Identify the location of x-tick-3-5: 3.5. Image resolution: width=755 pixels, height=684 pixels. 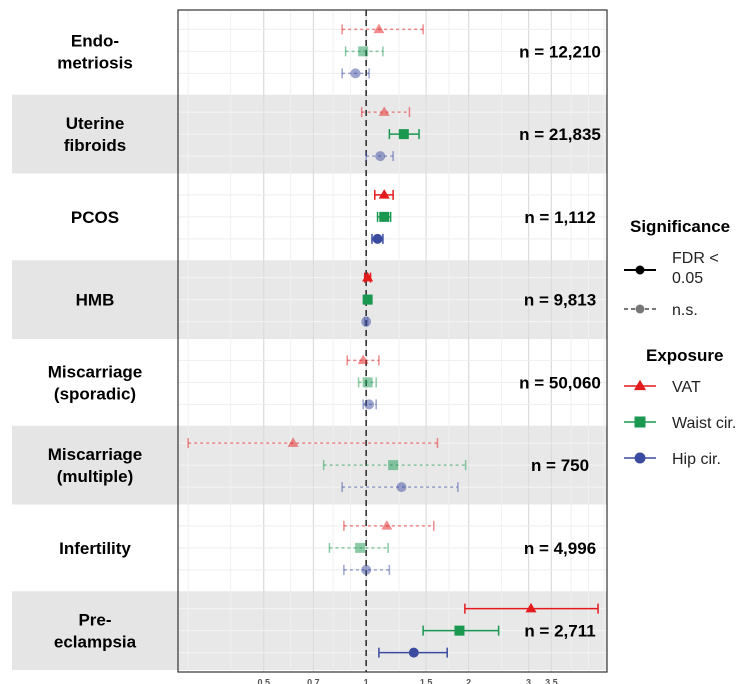
(551, 680).